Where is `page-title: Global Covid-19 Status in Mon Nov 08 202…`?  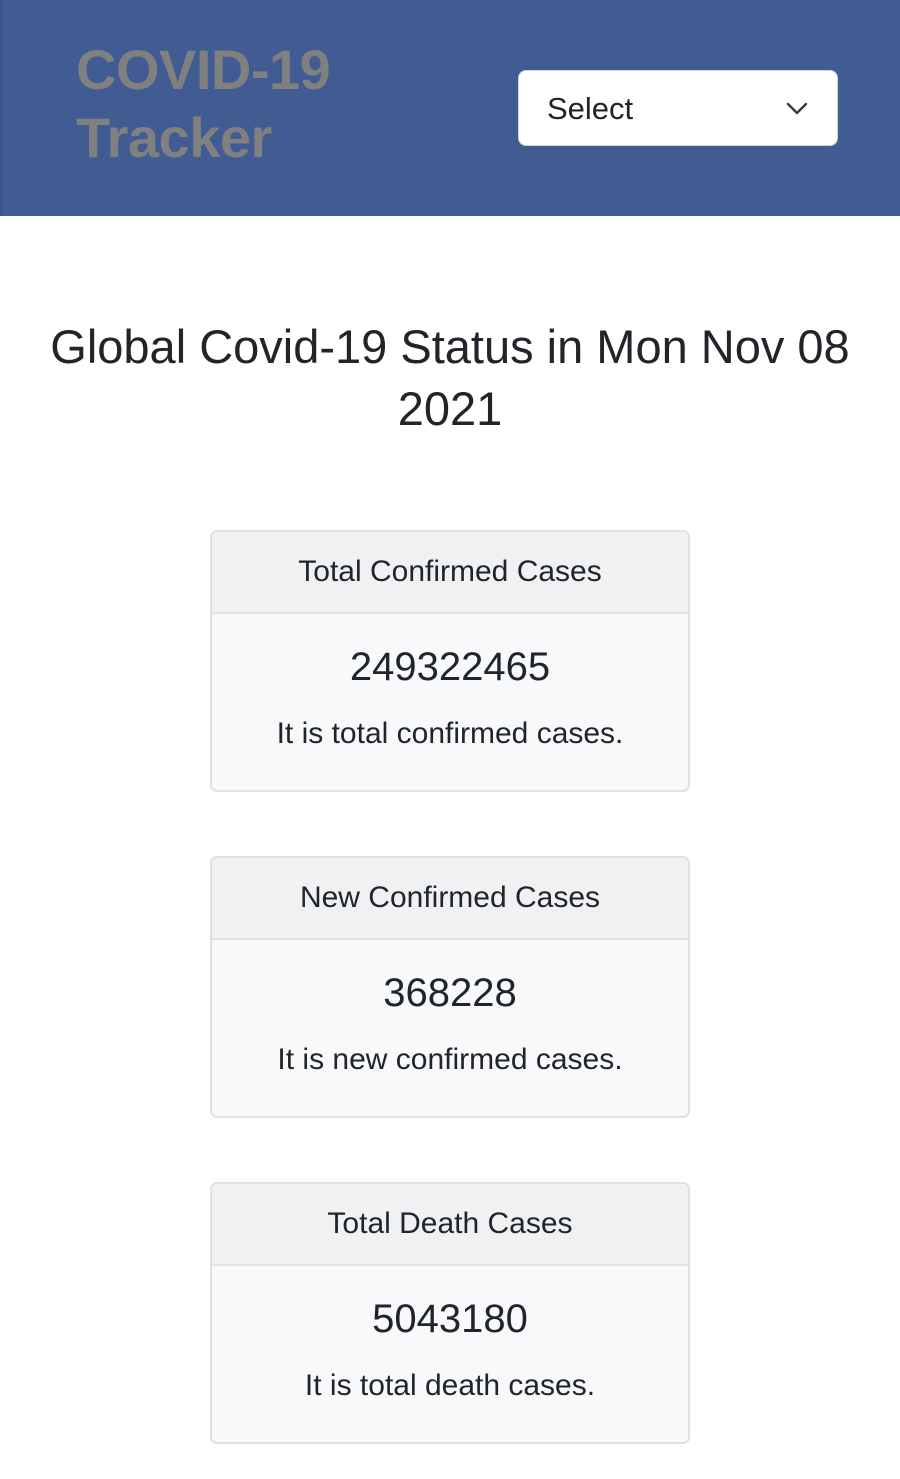
page-title: Global Covid-19 Status in Mon Nov 08 202… is located at coordinates (450, 377).